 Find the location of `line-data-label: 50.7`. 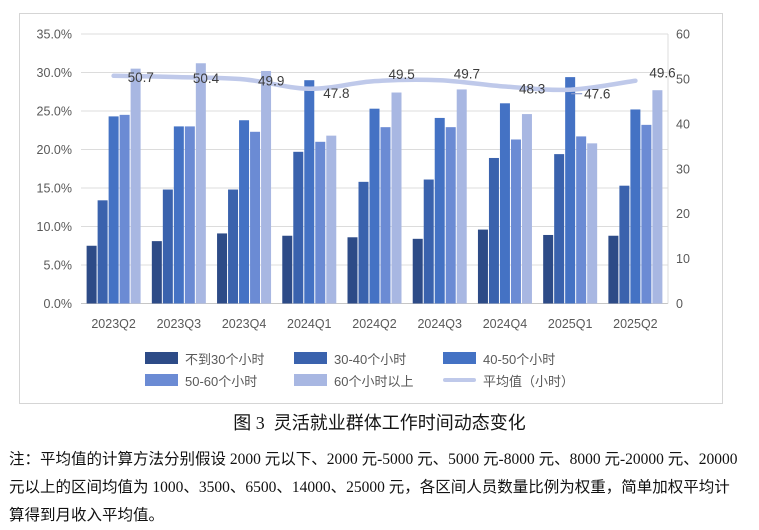

line-data-label: 50.7 is located at coordinates (141, 77).